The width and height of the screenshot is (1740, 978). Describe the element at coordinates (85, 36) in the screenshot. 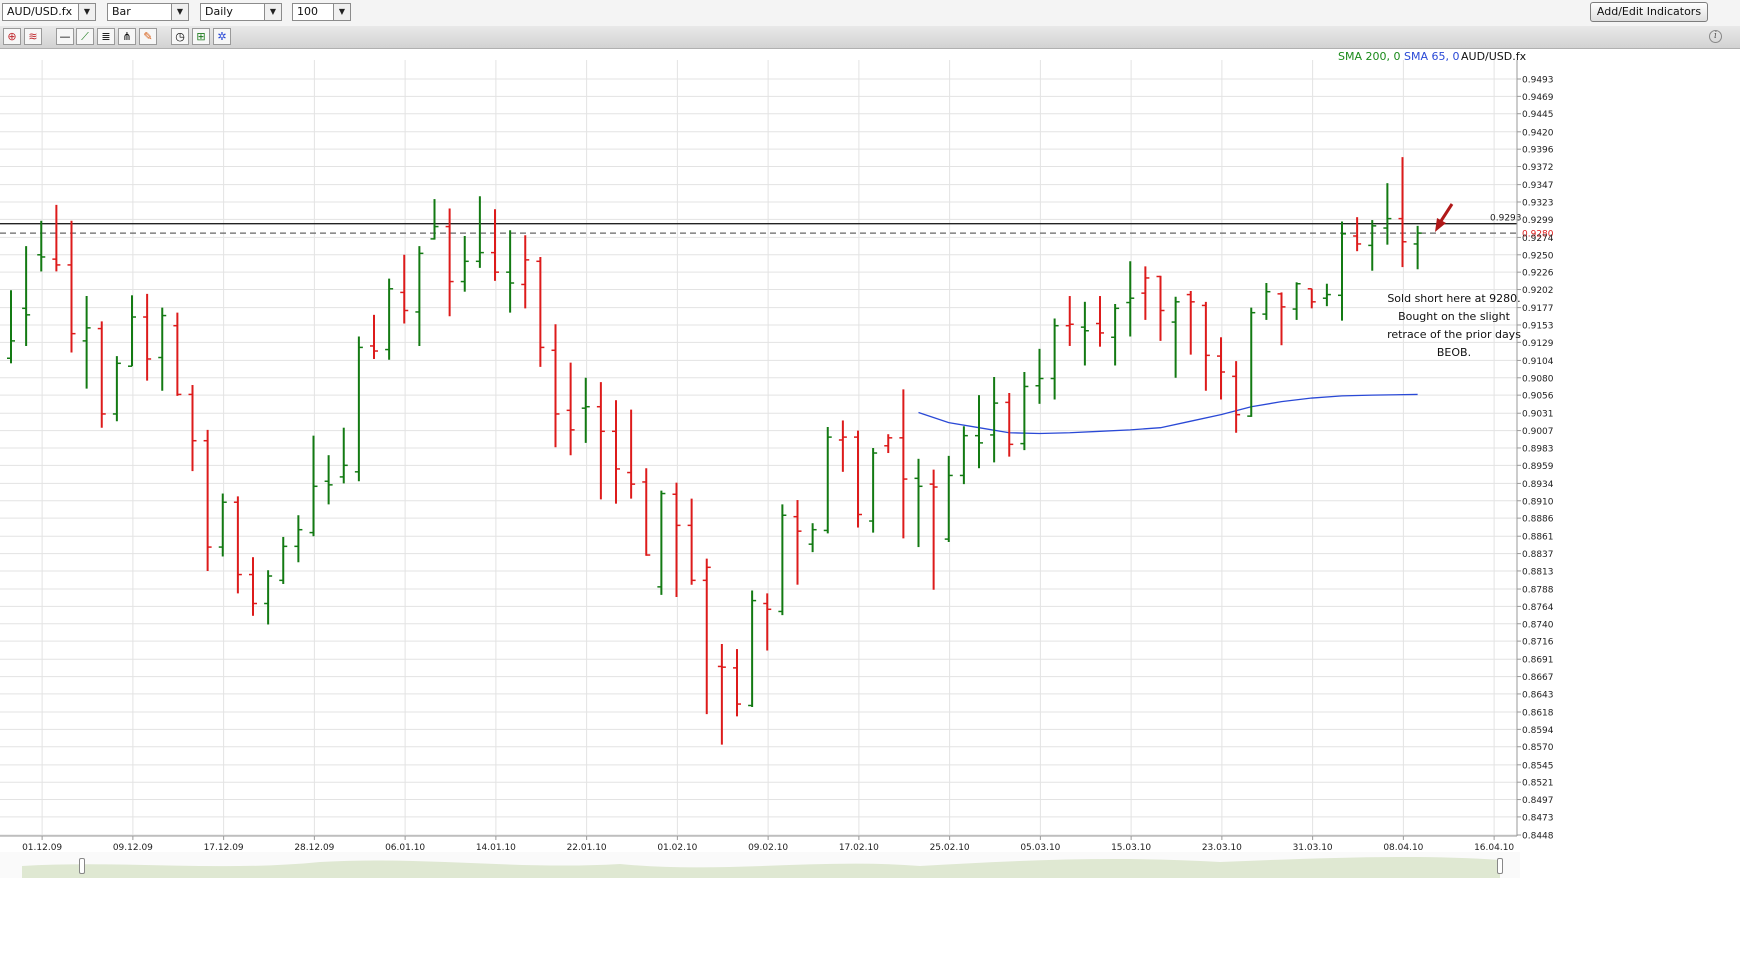

I see `trend-line-icon: ⟋` at that location.